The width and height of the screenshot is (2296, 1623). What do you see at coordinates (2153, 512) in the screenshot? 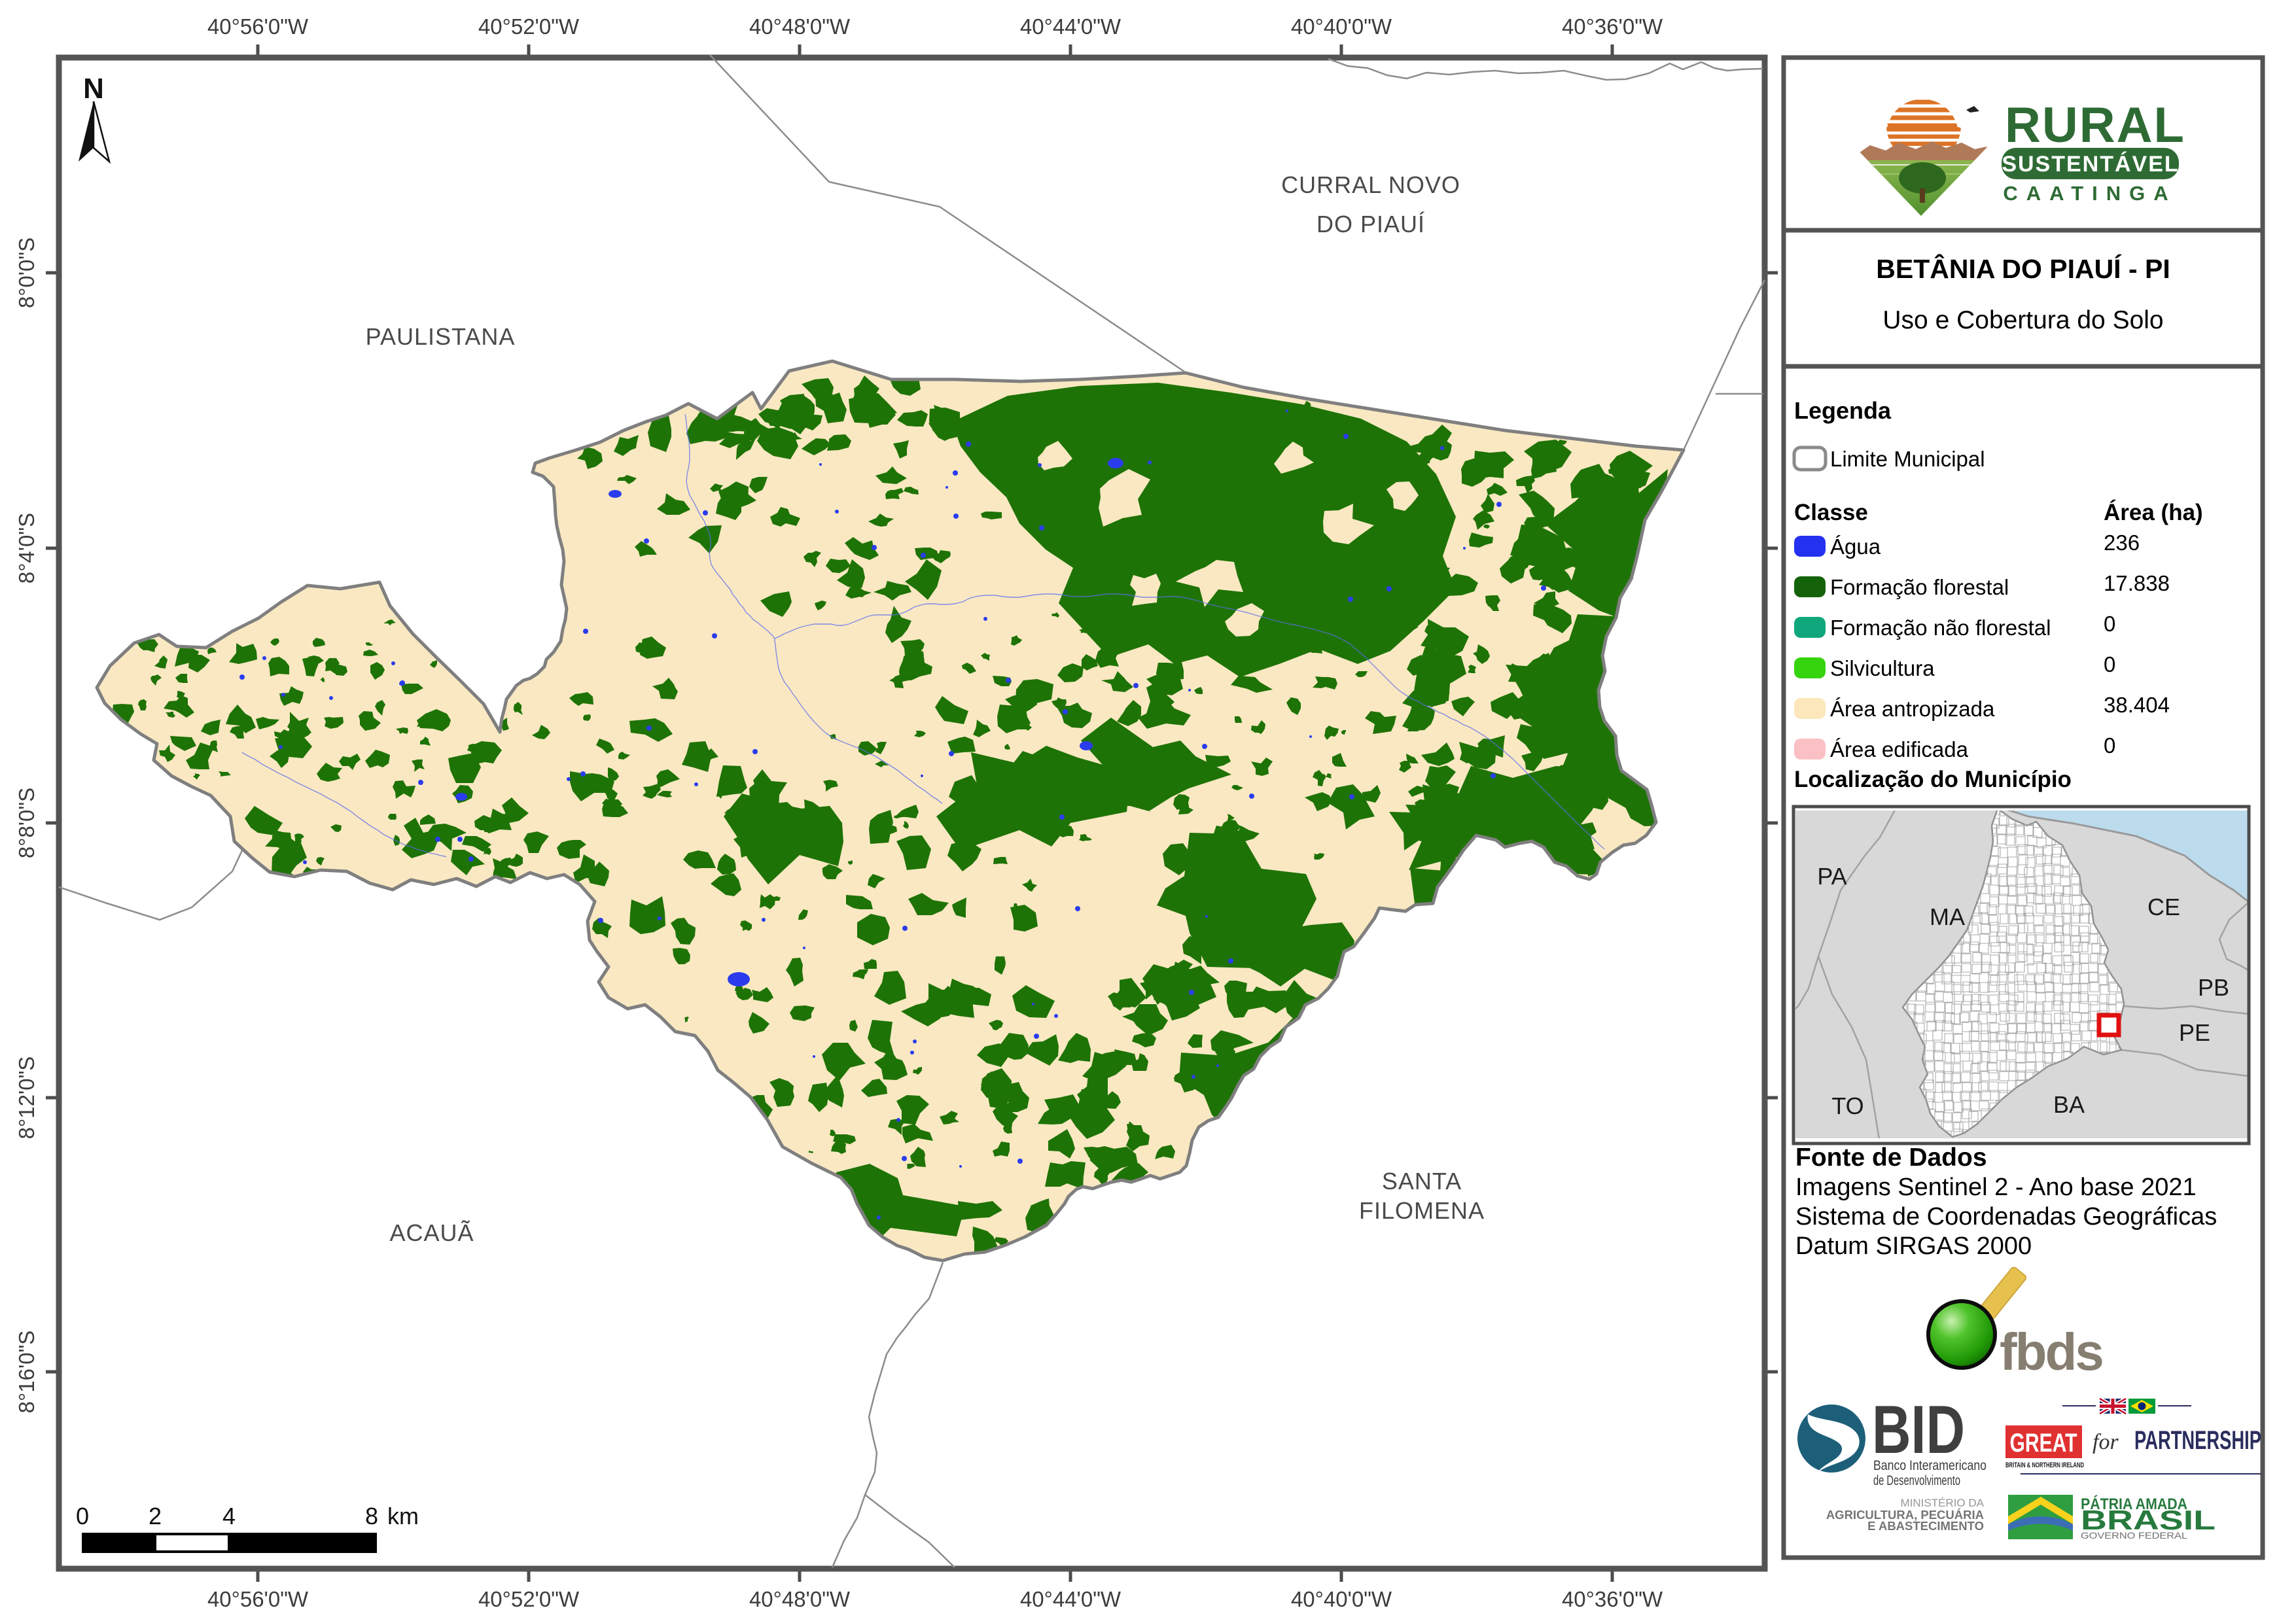
I see `svg-text: Área (ha)` at bounding box center [2153, 512].